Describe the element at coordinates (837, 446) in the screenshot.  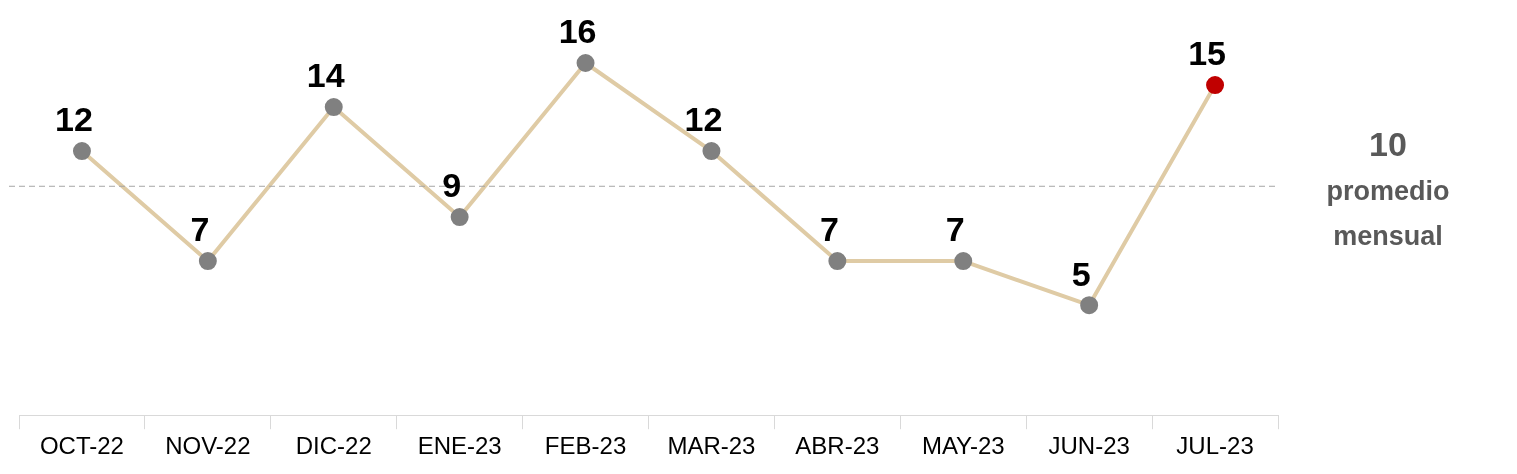
I see `x-tick-label: ABR-23` at that location.